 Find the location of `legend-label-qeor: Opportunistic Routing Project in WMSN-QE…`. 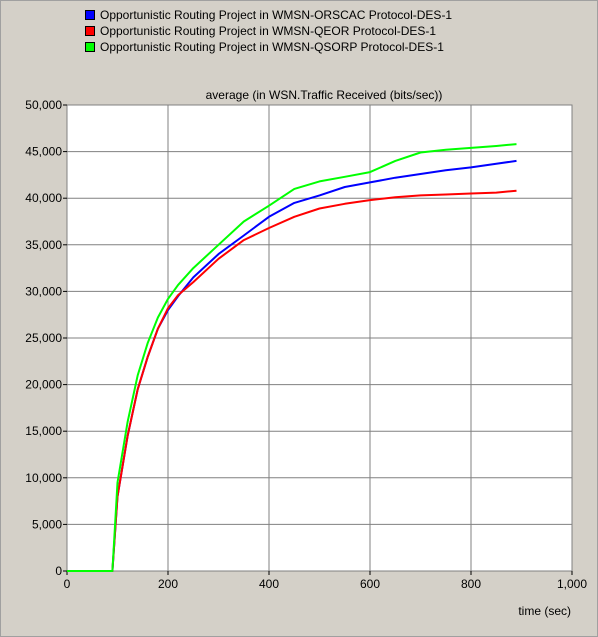

legend-label-qeor: Opportunistic Routing Project in WMSN-QE… is located at coordinates (268, 31).